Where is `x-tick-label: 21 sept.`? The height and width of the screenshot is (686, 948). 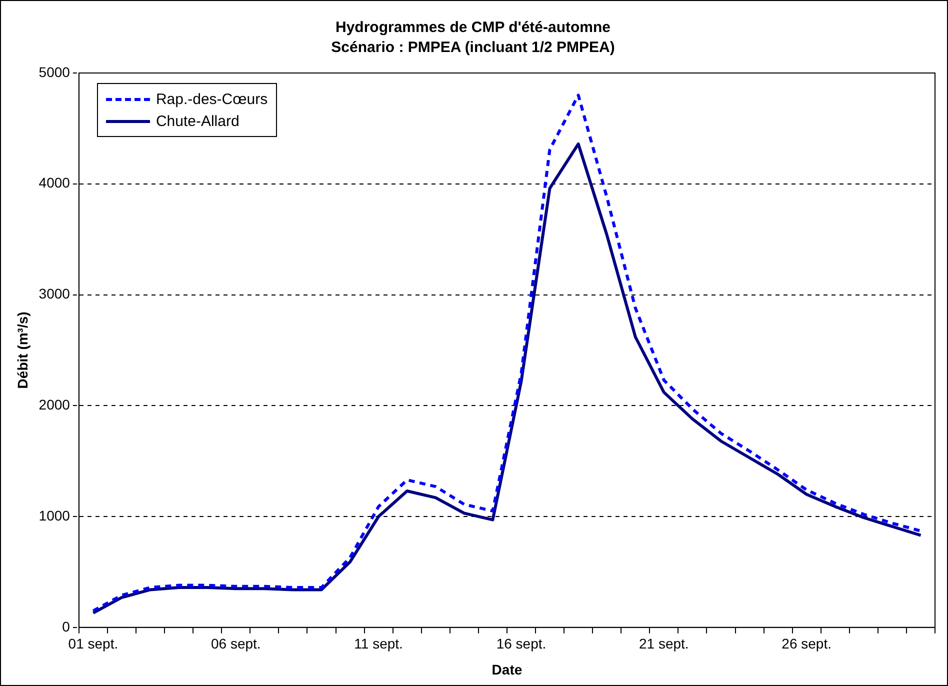
x-tick-label: 21 sept. is located at coordinates (664, 644).